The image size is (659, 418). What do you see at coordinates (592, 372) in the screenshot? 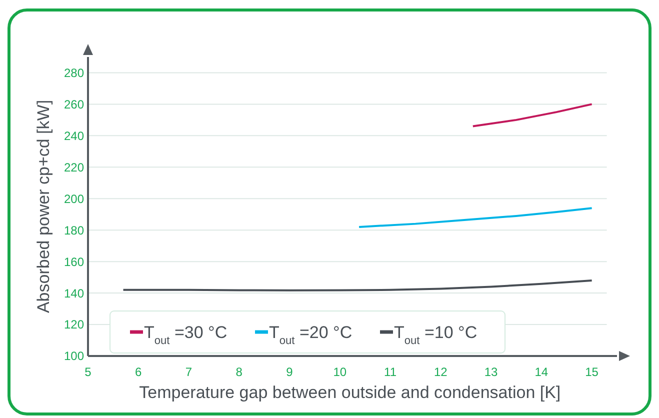
I see `x-tick-label: 15` at bounding box center [592, 372].